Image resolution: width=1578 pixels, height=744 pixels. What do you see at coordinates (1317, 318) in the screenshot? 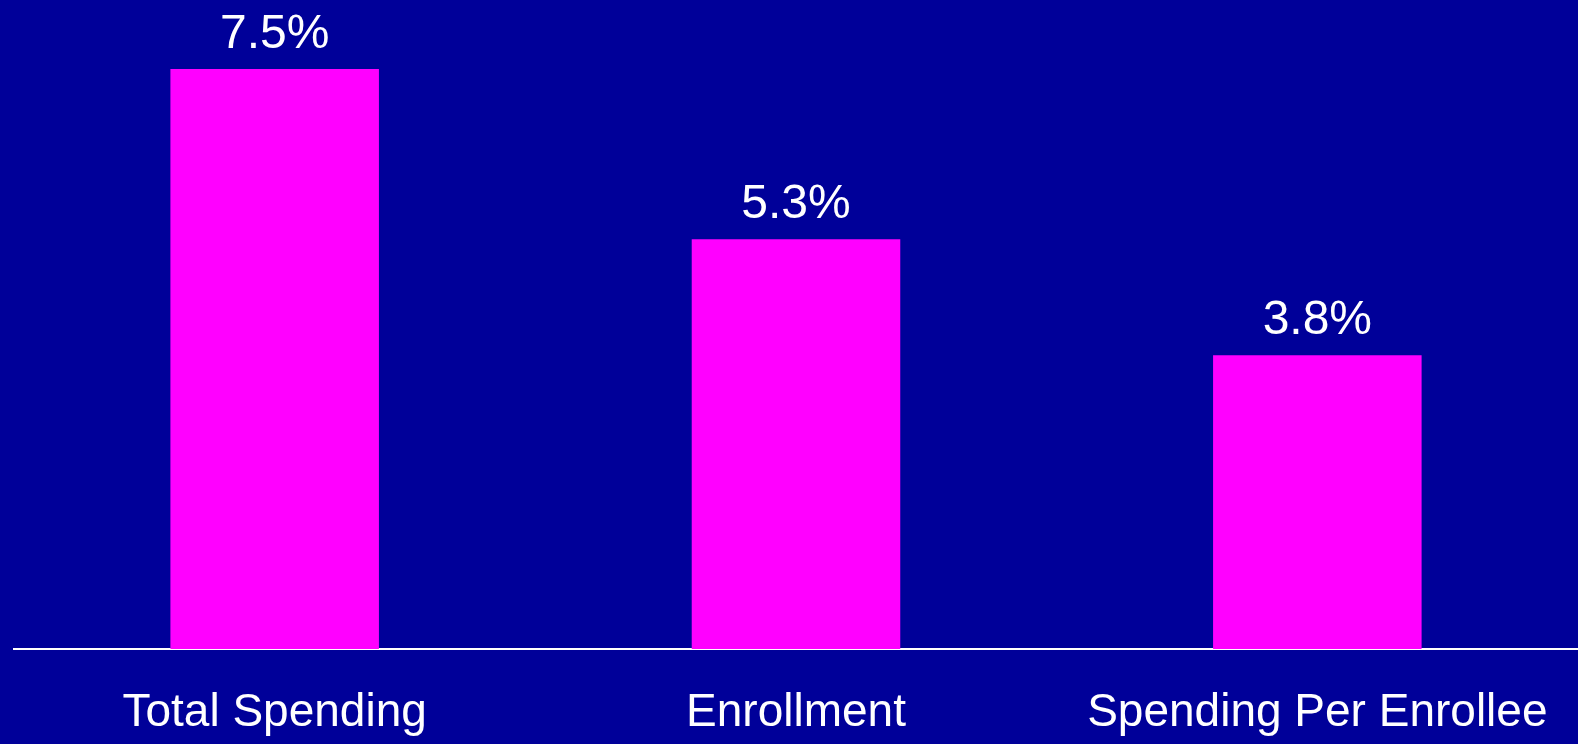
I see `data-label: 3.8%` at bounding box center [1317, 318].